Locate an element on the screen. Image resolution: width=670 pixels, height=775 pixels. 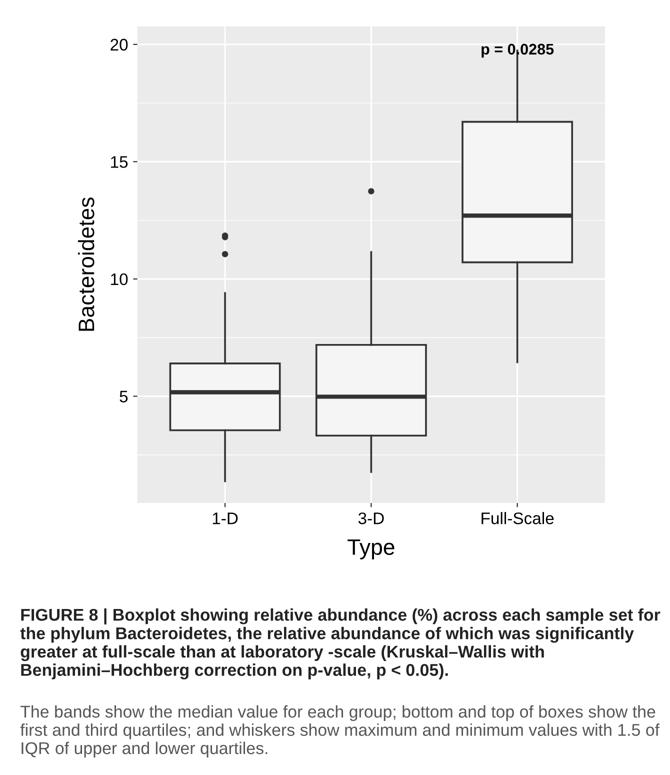
y-tick-label: 5 is located at coordinates (124, 396).